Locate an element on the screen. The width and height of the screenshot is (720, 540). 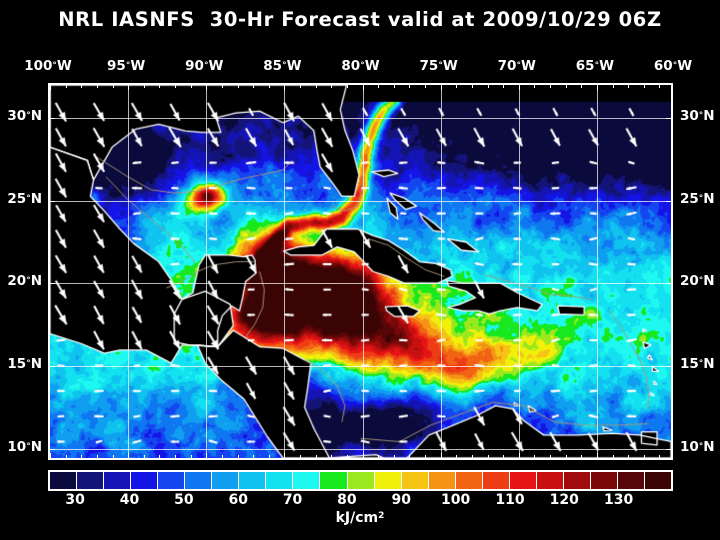
lon-tick-label: 95°W is located at coordinates (126, 66).